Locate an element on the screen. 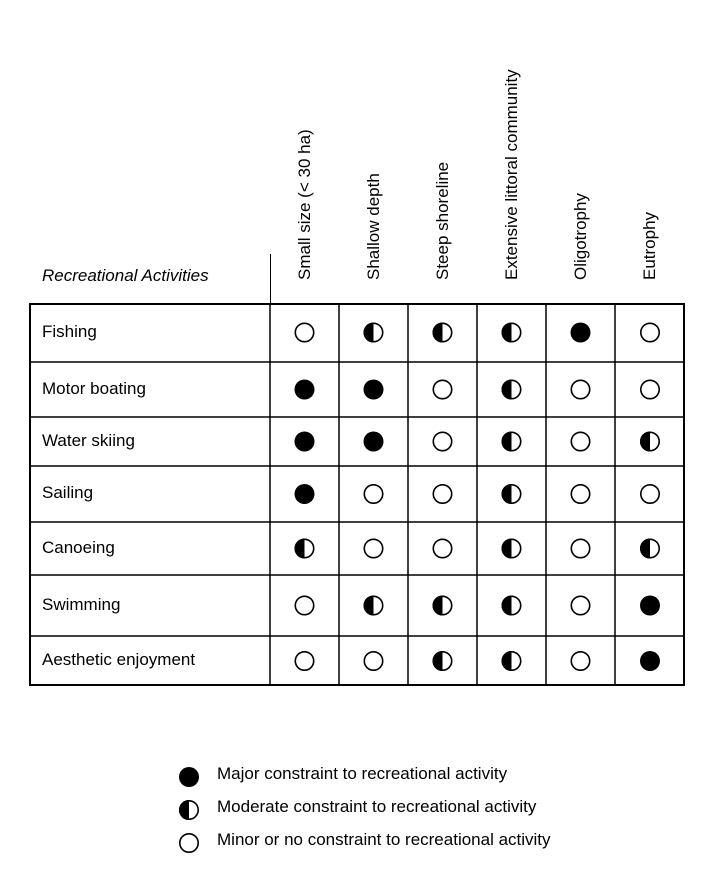  column-header: Eutrophy is located at coordinates (650, 151).